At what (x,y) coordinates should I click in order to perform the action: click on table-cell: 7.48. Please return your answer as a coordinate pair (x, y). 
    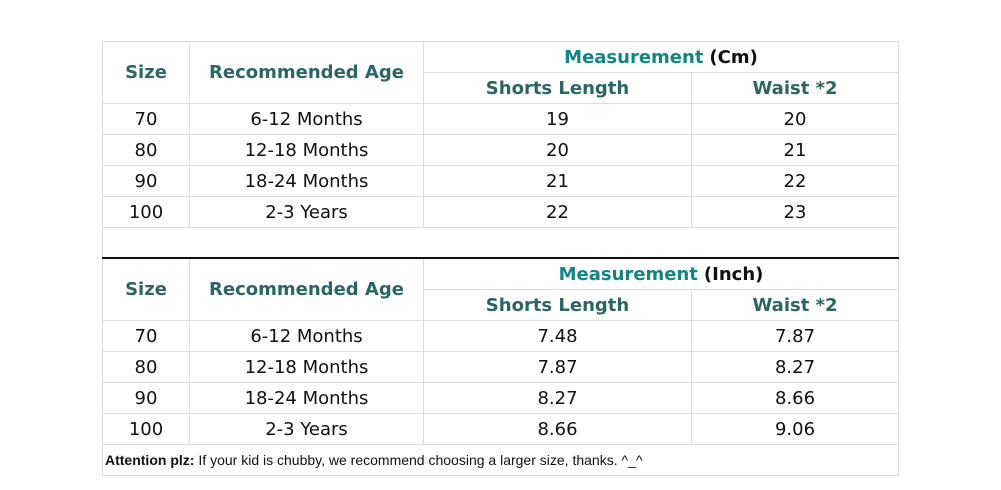
    Looking at the image, I should click on (557, 336).